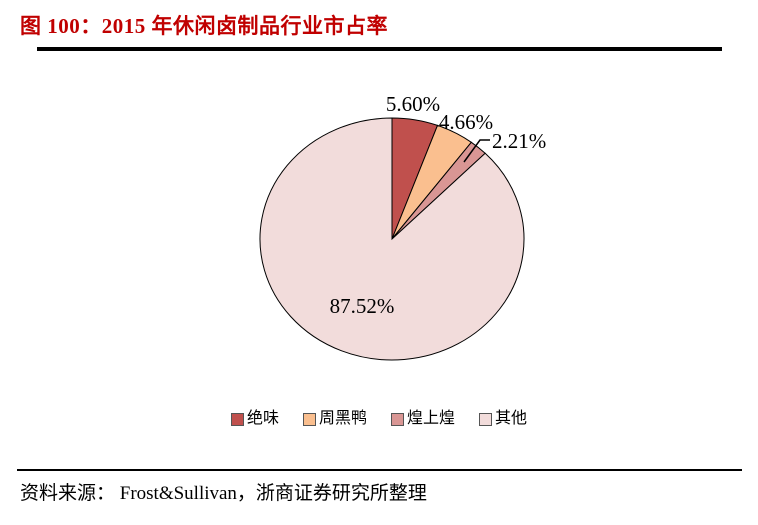 This screenshot has height=525, width=758. What do you see at coordinates (476, 151) in the screenshot?
I see `leader-line` at bounding box center [476, 151].